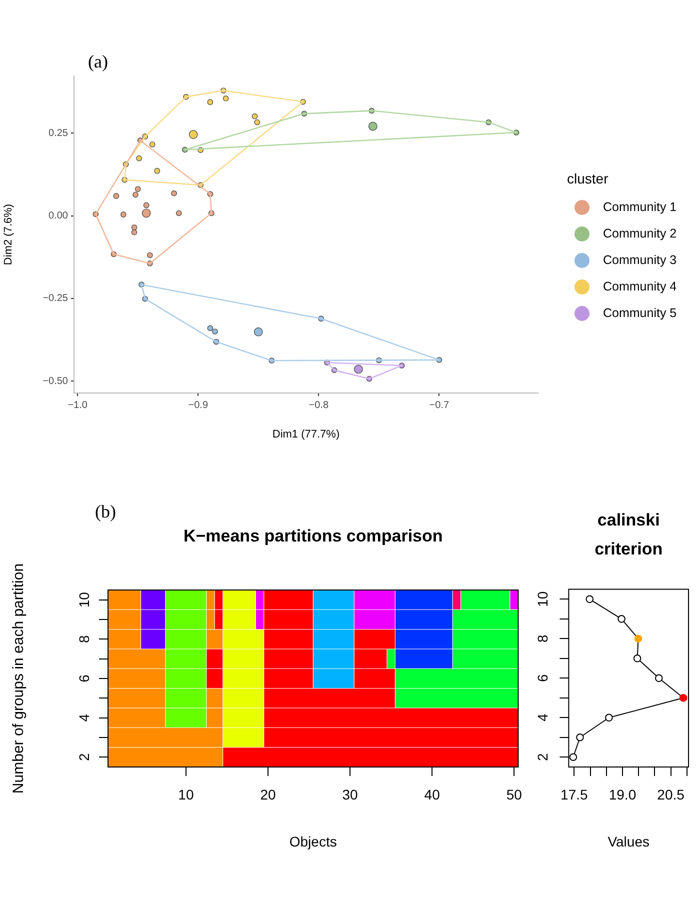 Image resolution: width=698 pixels, height=897 pixels. What do you see at coordinates (629, 841) in the screenshot?
I see `x-axis-title: Values` at bounding box center [629, 841].